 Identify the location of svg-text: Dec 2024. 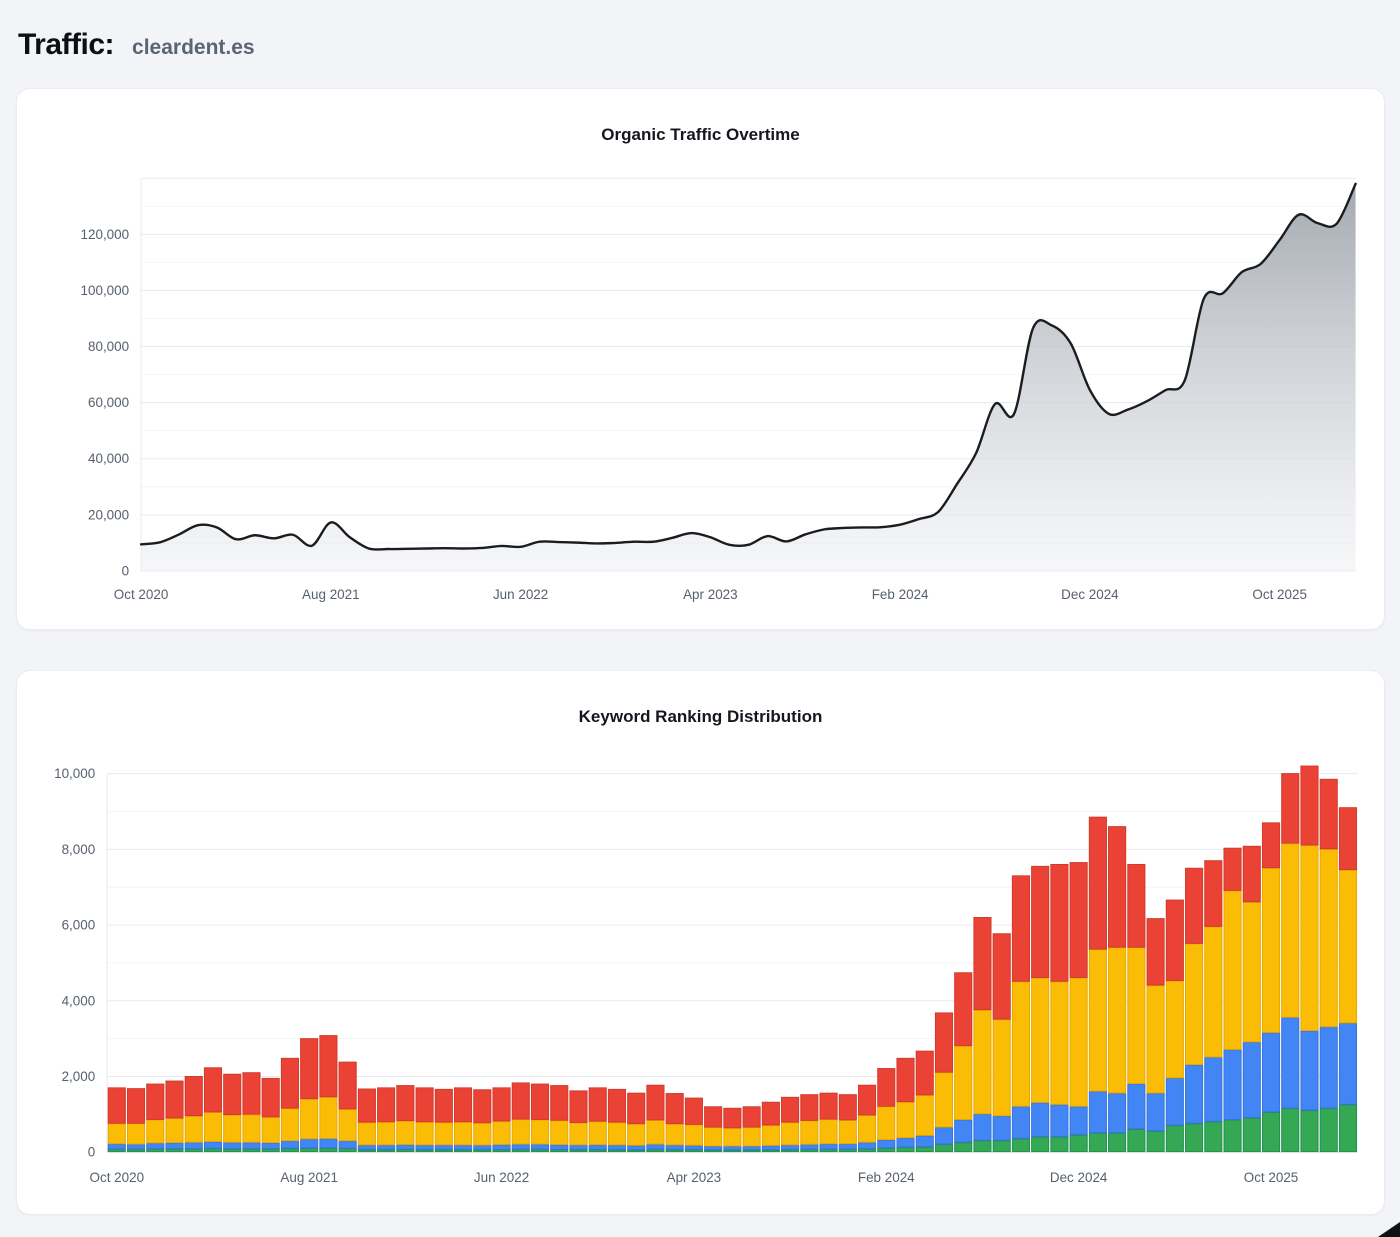
(1090, 594).